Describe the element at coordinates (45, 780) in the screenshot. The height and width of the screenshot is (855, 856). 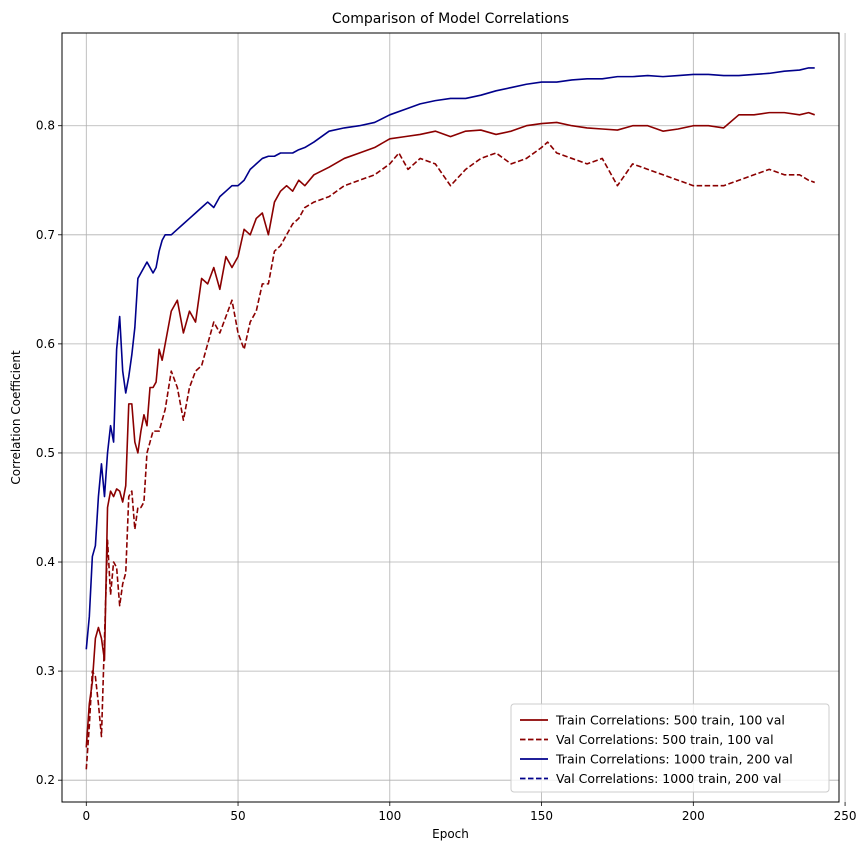
I see `y-tick-label: 0.2` at that location.